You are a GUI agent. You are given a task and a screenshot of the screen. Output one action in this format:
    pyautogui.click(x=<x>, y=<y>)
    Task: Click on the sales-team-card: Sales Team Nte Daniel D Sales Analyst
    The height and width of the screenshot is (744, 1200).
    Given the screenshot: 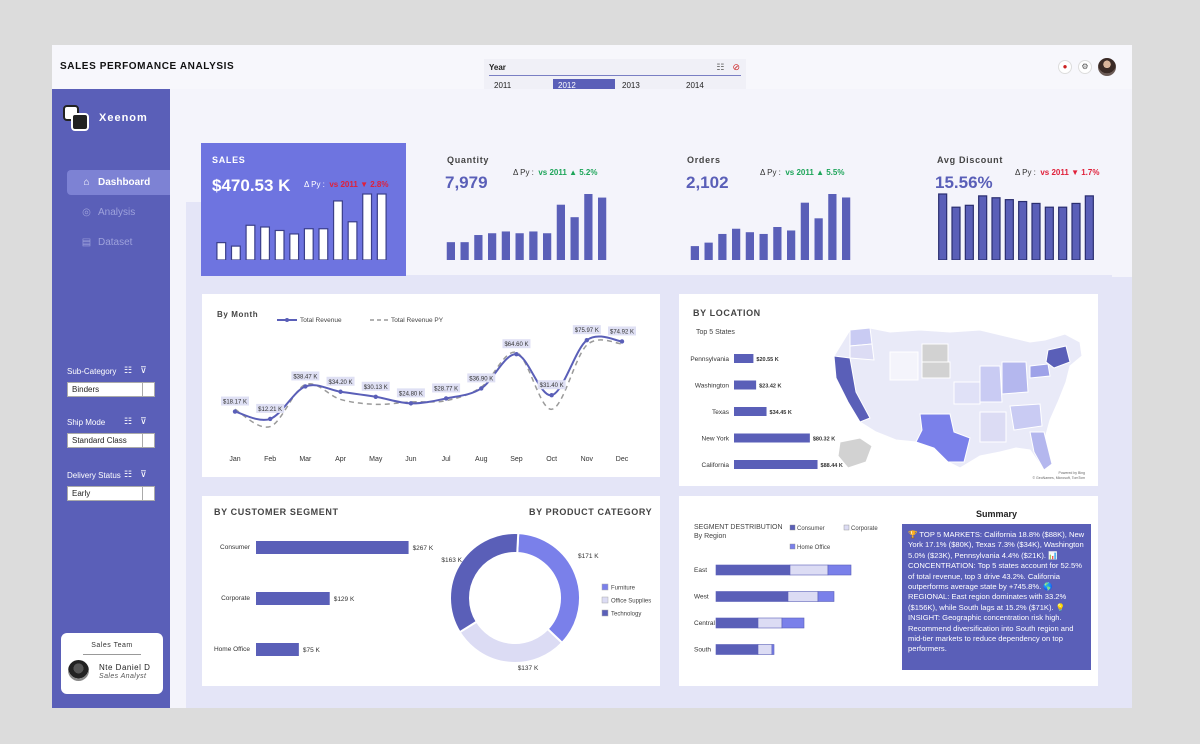 What is the action you would take?
    pyautogui.click(x=112, y=663)
    